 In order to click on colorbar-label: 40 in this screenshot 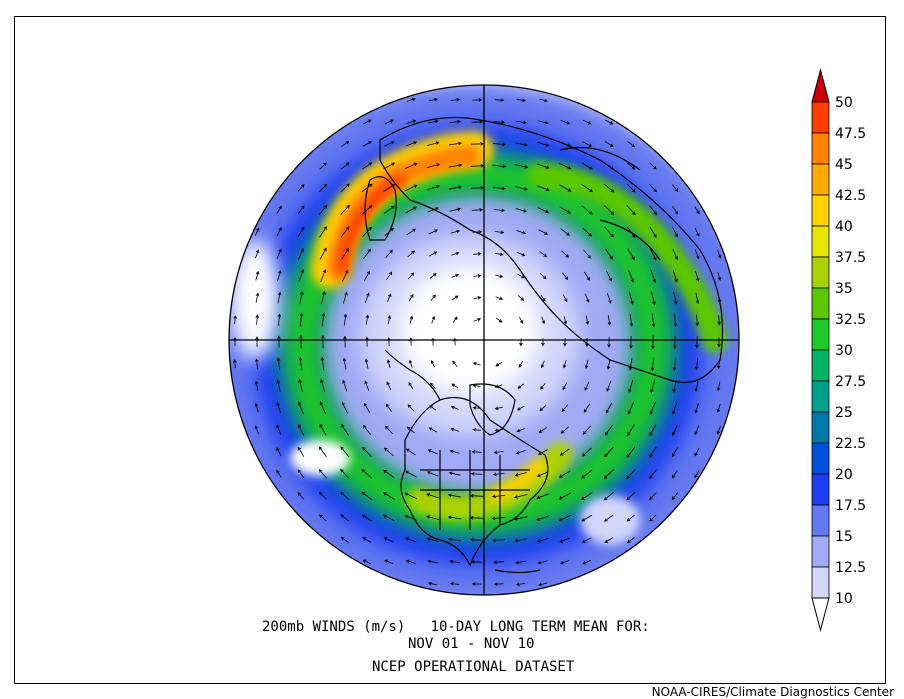, I will do `click(844, 227)`.